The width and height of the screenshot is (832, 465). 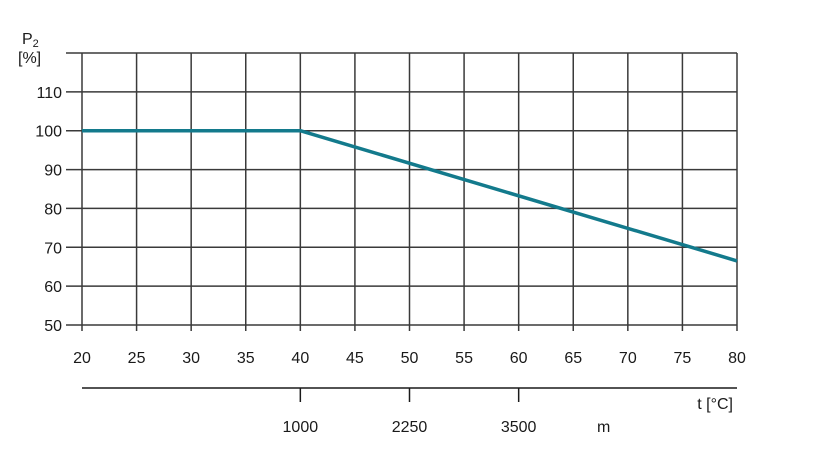 What do you see at coordinates (82, 358) in the screenshot?
I see `x-tick-label: 20` at bounding box center [82, 358].